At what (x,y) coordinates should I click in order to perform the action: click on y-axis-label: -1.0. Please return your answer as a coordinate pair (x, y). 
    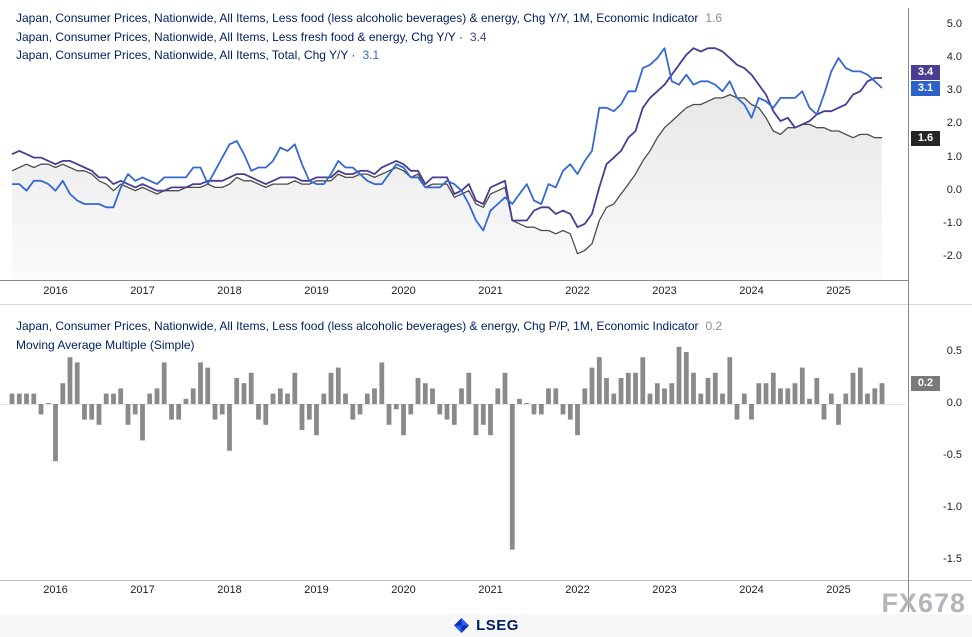
    Looking at the image, I should click on (952, 222).